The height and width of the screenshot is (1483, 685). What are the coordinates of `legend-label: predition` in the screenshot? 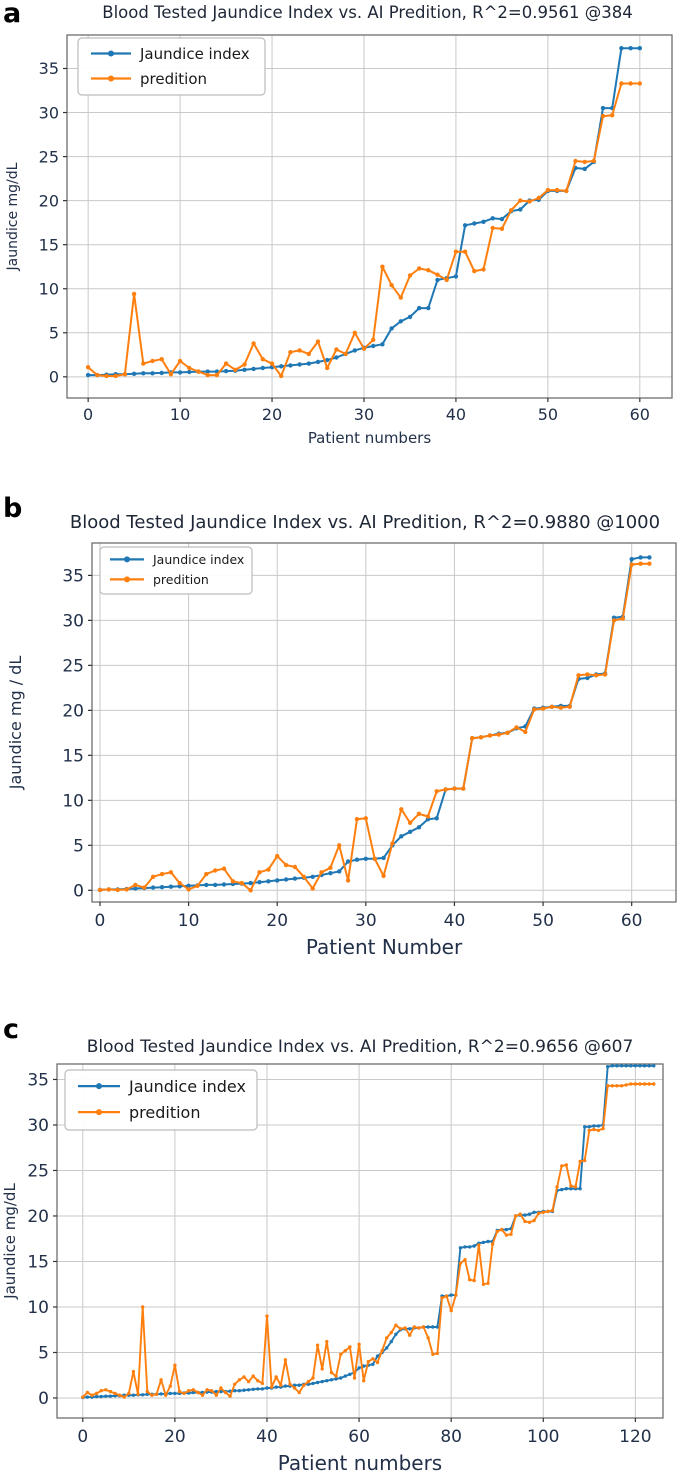 It's located at (181, 579).